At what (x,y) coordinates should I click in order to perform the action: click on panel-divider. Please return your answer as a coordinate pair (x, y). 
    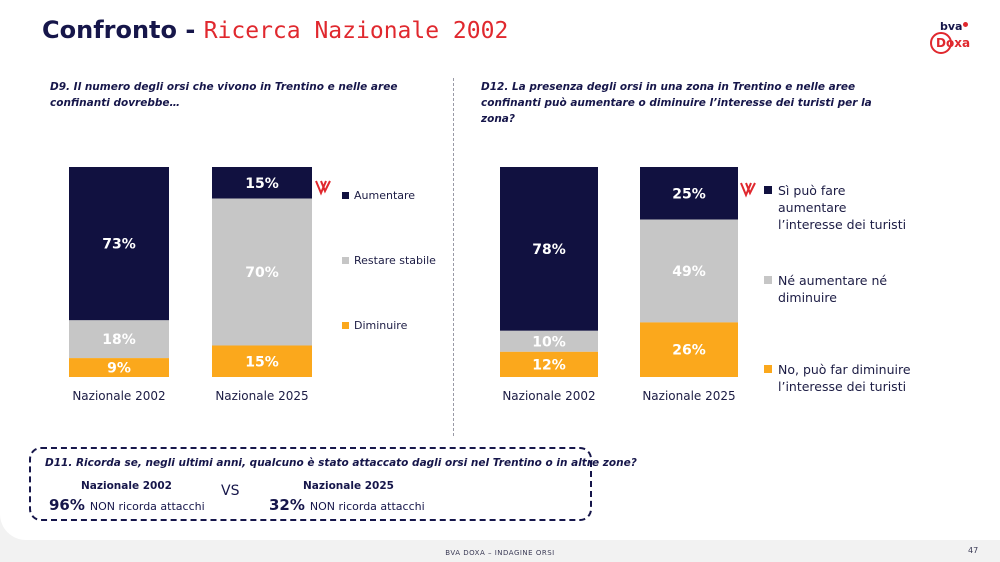
    Looking at the image, I should click on (453, 257).